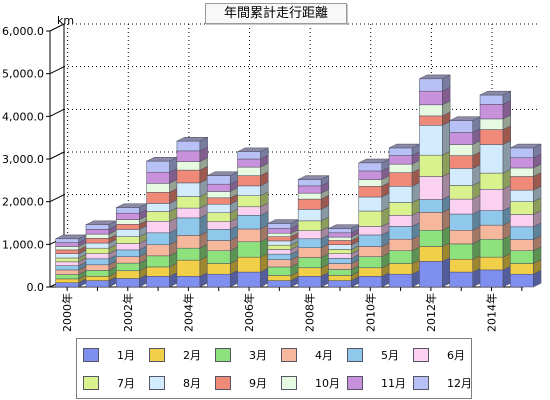 This screenshot has width=550, height=400. Describe the element at coordinates (393, 383) in the screenshot. I see `legend-label: 11月` at that location.